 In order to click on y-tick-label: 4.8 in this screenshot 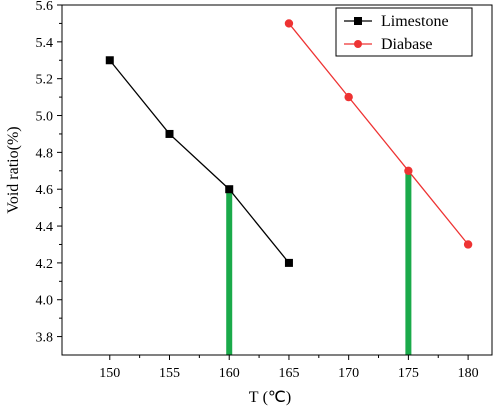, I will do `click(45, 153)`.